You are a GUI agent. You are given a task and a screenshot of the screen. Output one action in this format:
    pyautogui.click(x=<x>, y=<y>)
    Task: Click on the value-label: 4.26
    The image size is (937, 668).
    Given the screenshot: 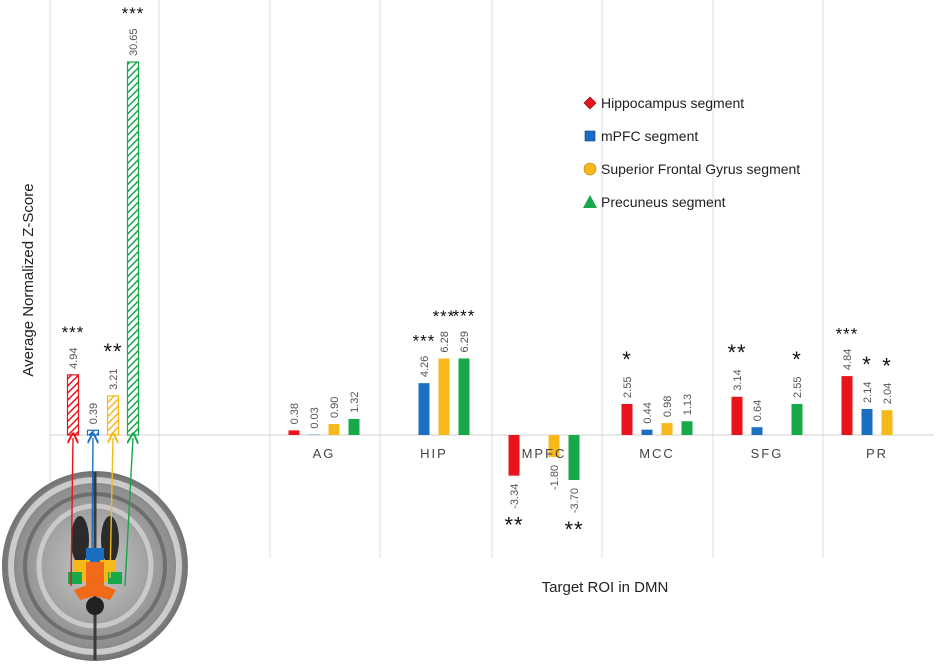 What is the action you would take?
    pyautogui.click(x=425, y=366)
    